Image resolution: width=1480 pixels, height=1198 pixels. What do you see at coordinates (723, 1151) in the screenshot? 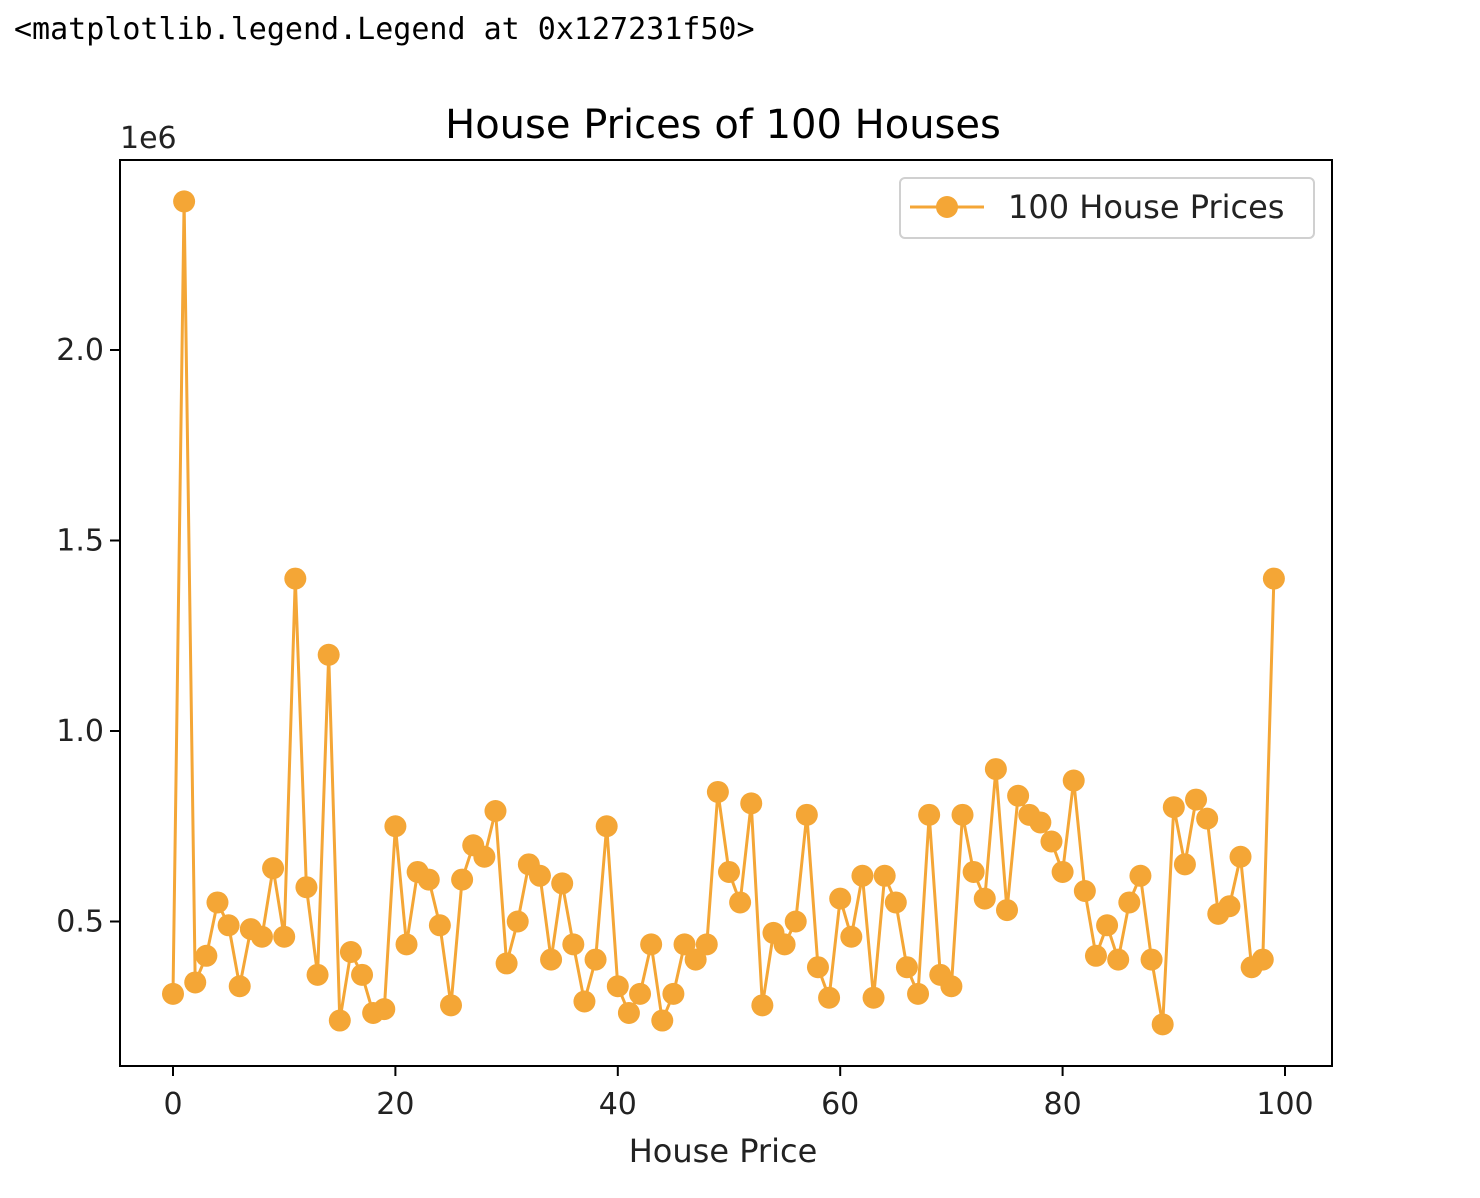
I see `x-axis-label: House Price` at bounding box center [723, 1151].